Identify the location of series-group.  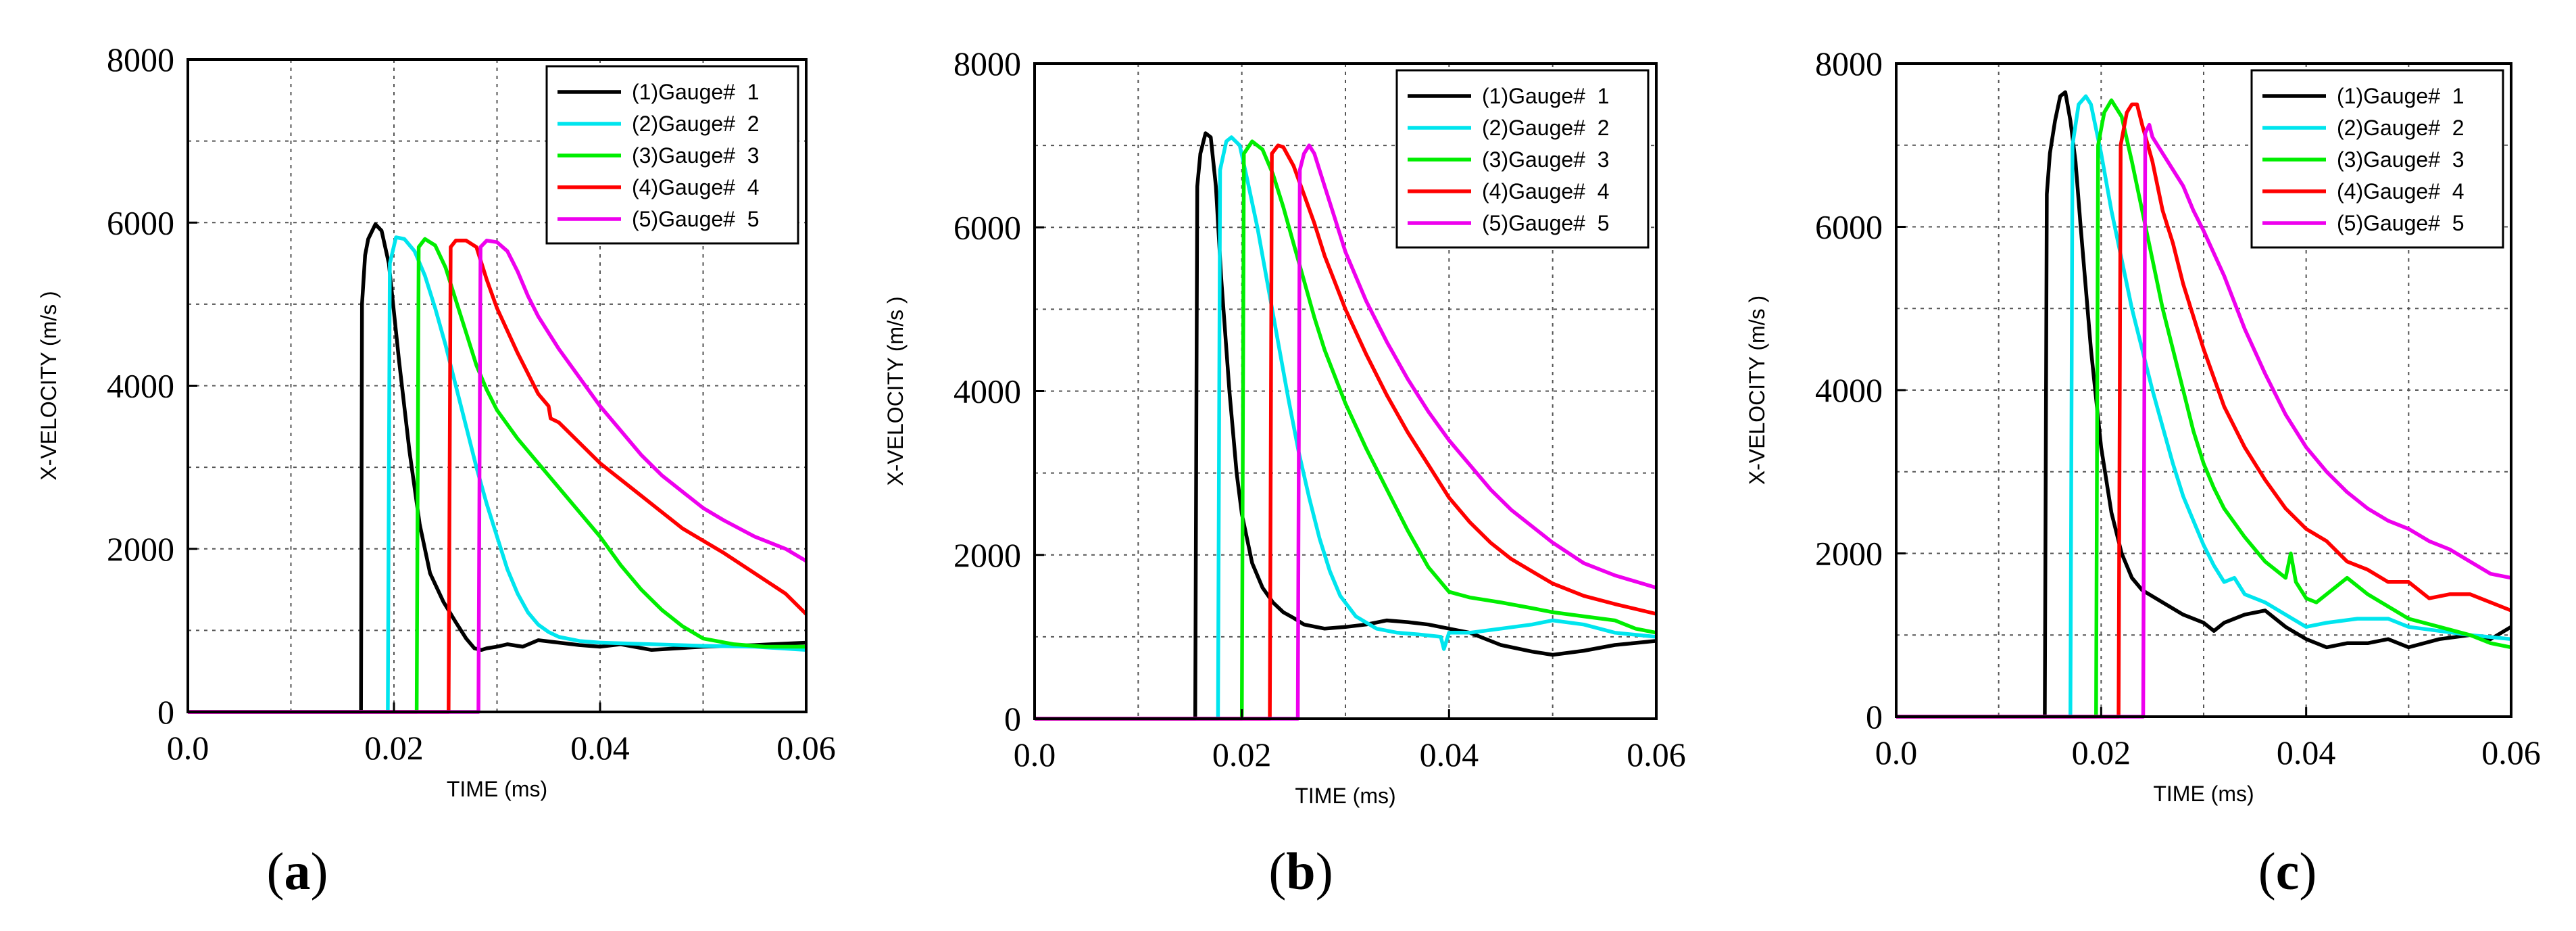
(498, 468).